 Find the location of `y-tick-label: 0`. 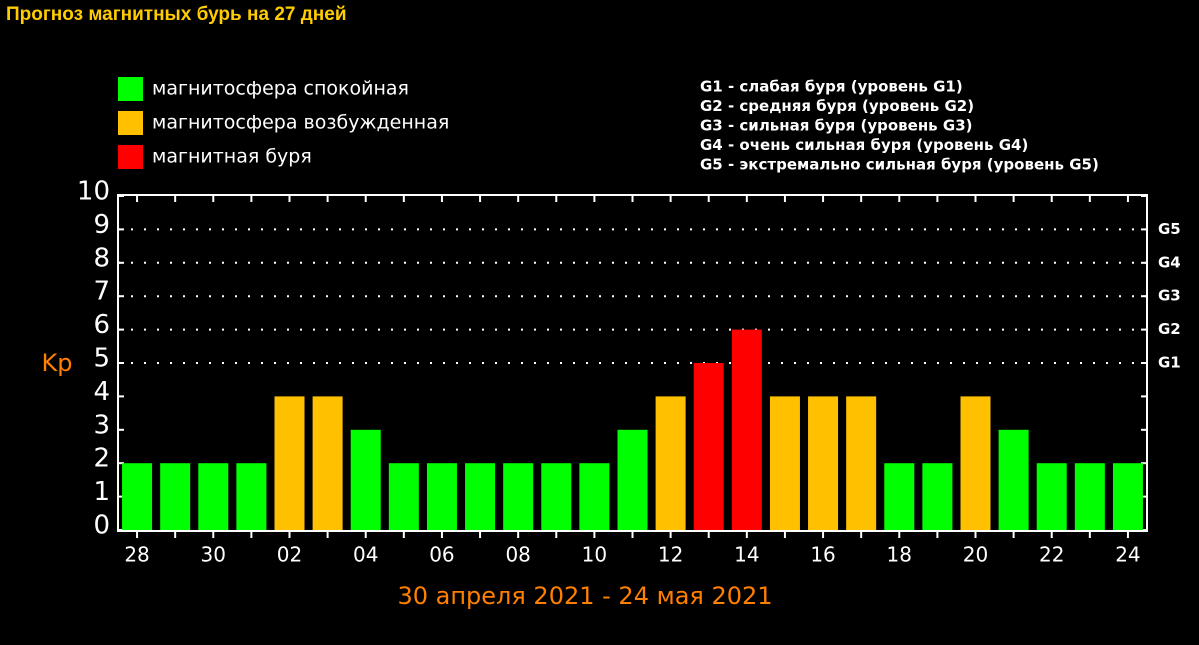

y-tick-label: 0 is located at coordinates (101, 526).